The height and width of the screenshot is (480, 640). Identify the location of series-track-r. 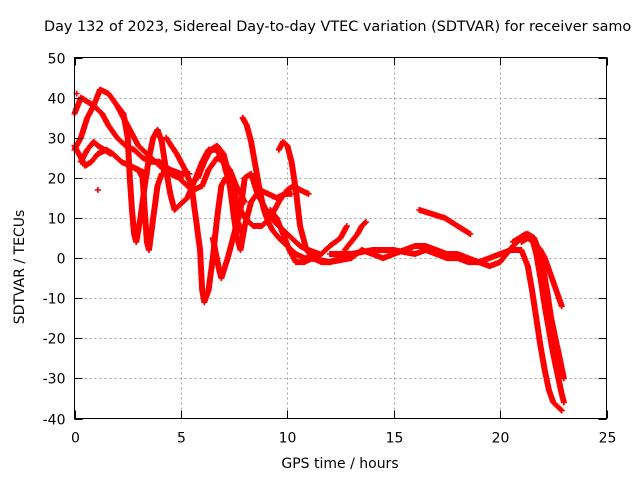
(355, 236).